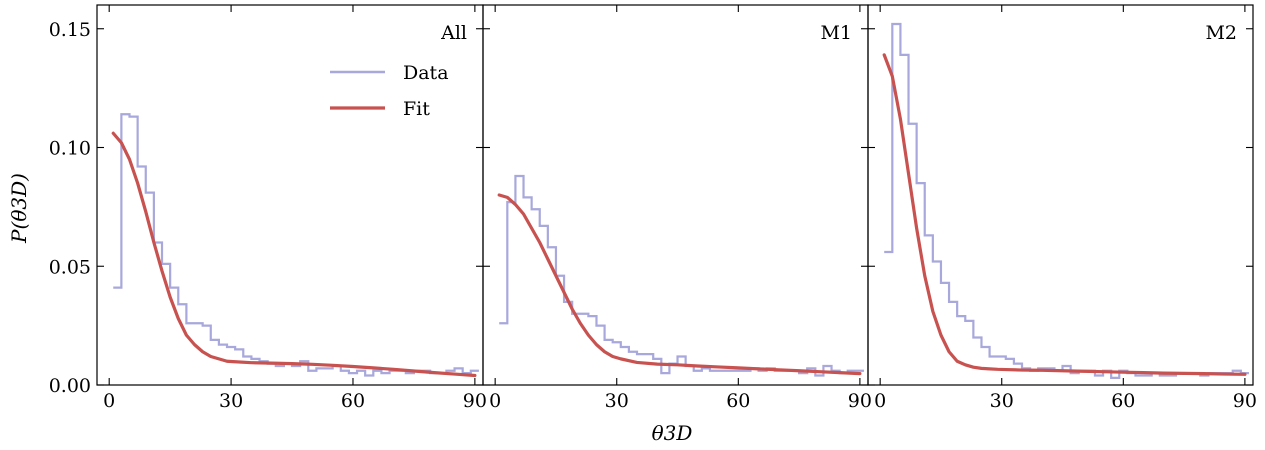 This screenshot has width=1265, height=450. Describe the element at coordinates (70, 30) in the screenshot. I see `y-tick-label: 0.15` at that location.